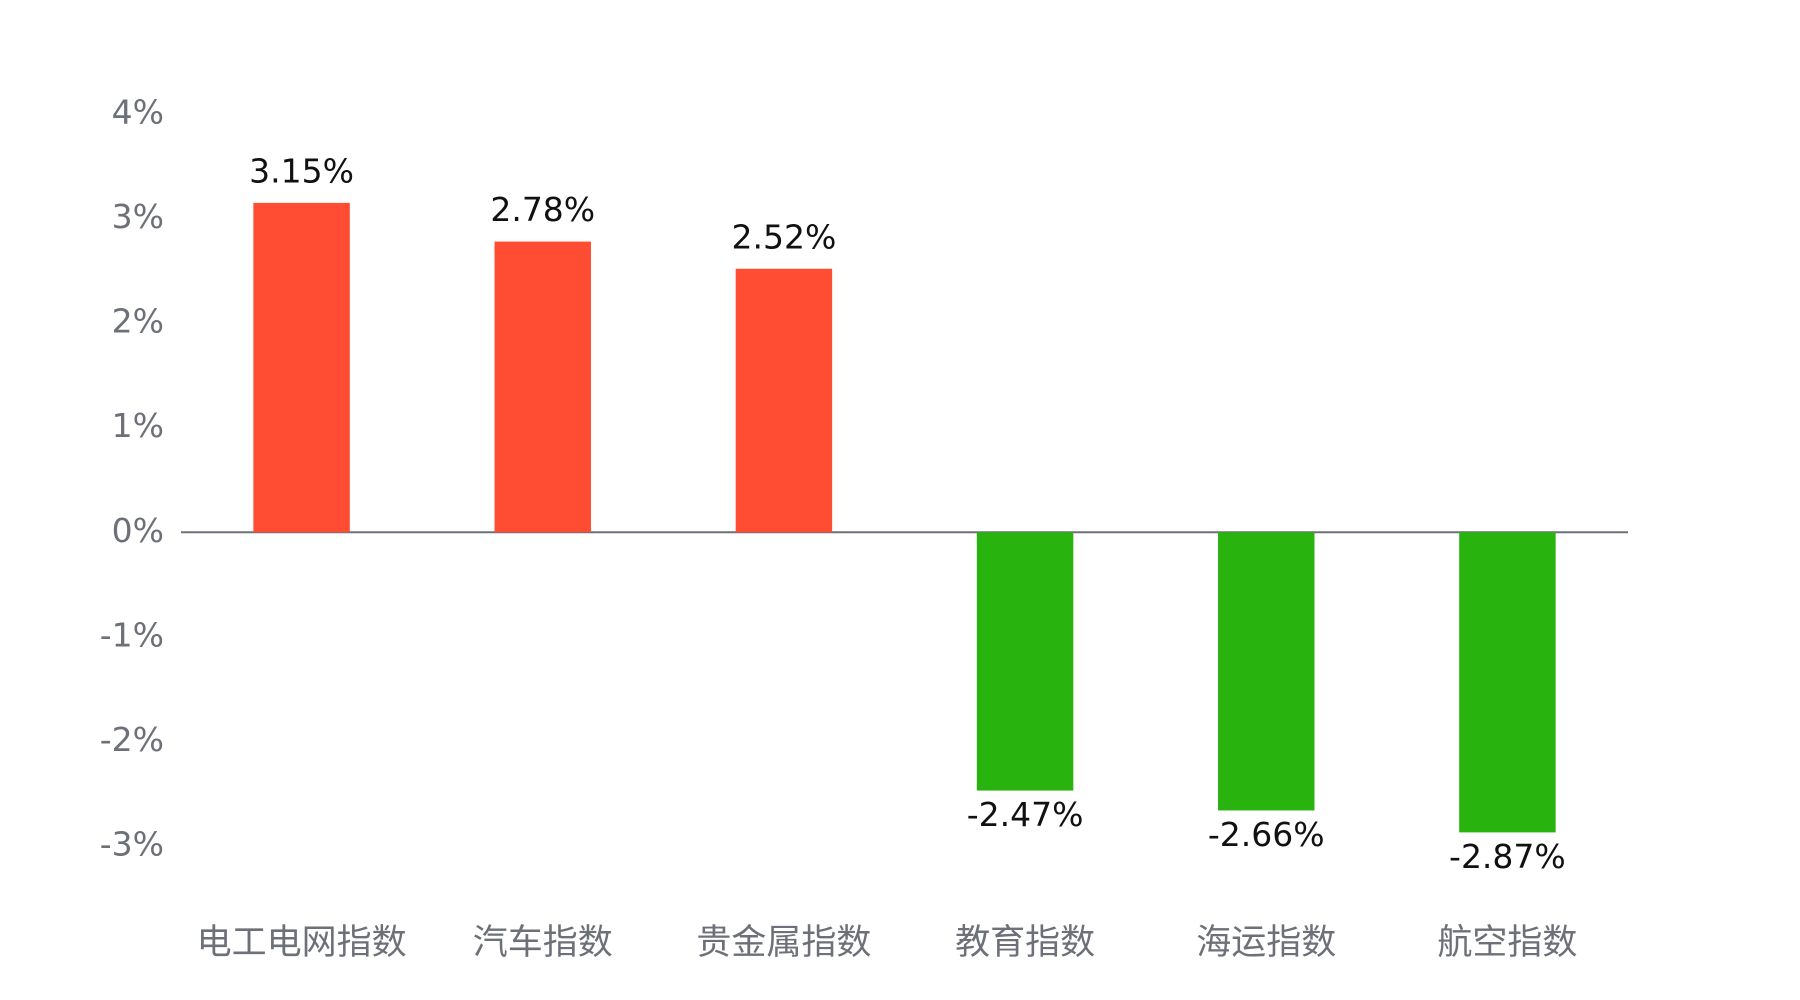 This screenshot has height=1000, width=1800. I want to click on x-tick-label: 航空指数, so click(1507, 943).